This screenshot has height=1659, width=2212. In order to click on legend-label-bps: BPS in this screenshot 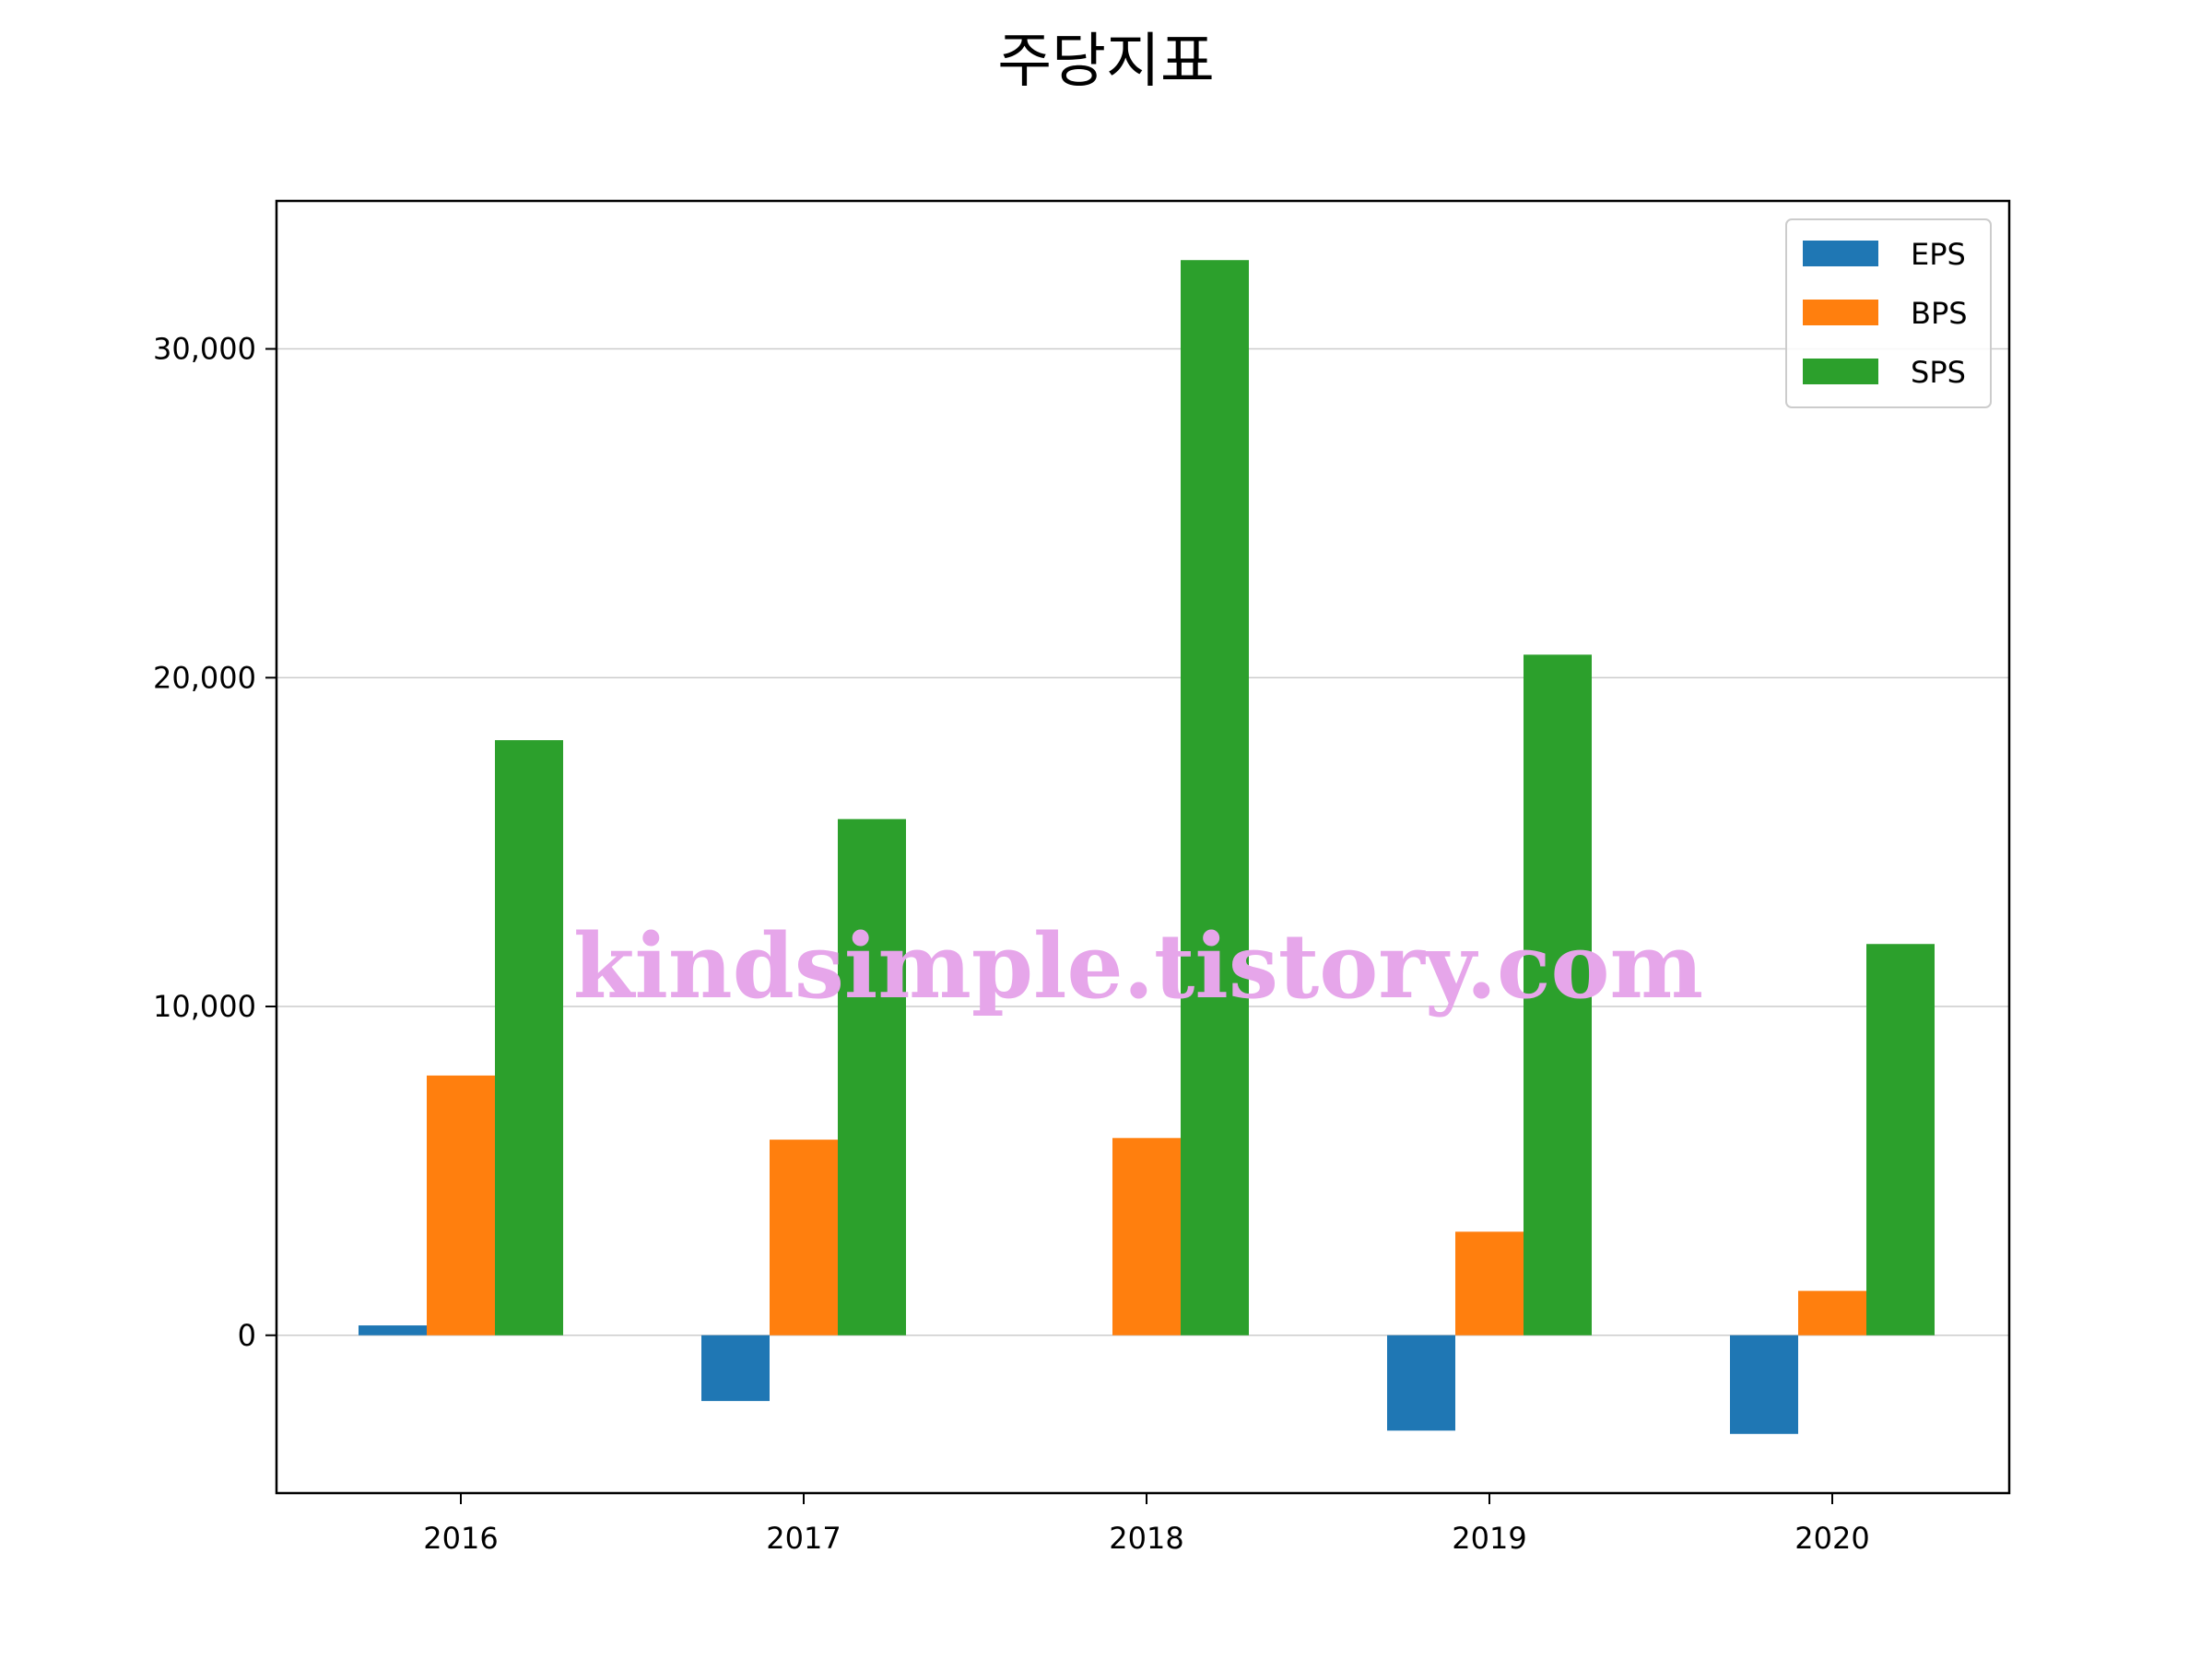, I will do `click(1939, 313)`.